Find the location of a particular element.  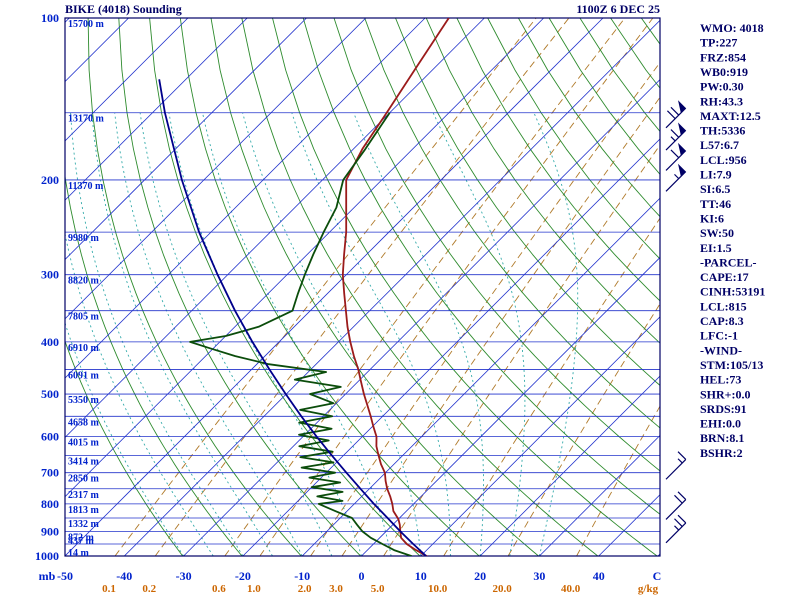

height-label: 872 m is located at coordinates (81, 537).